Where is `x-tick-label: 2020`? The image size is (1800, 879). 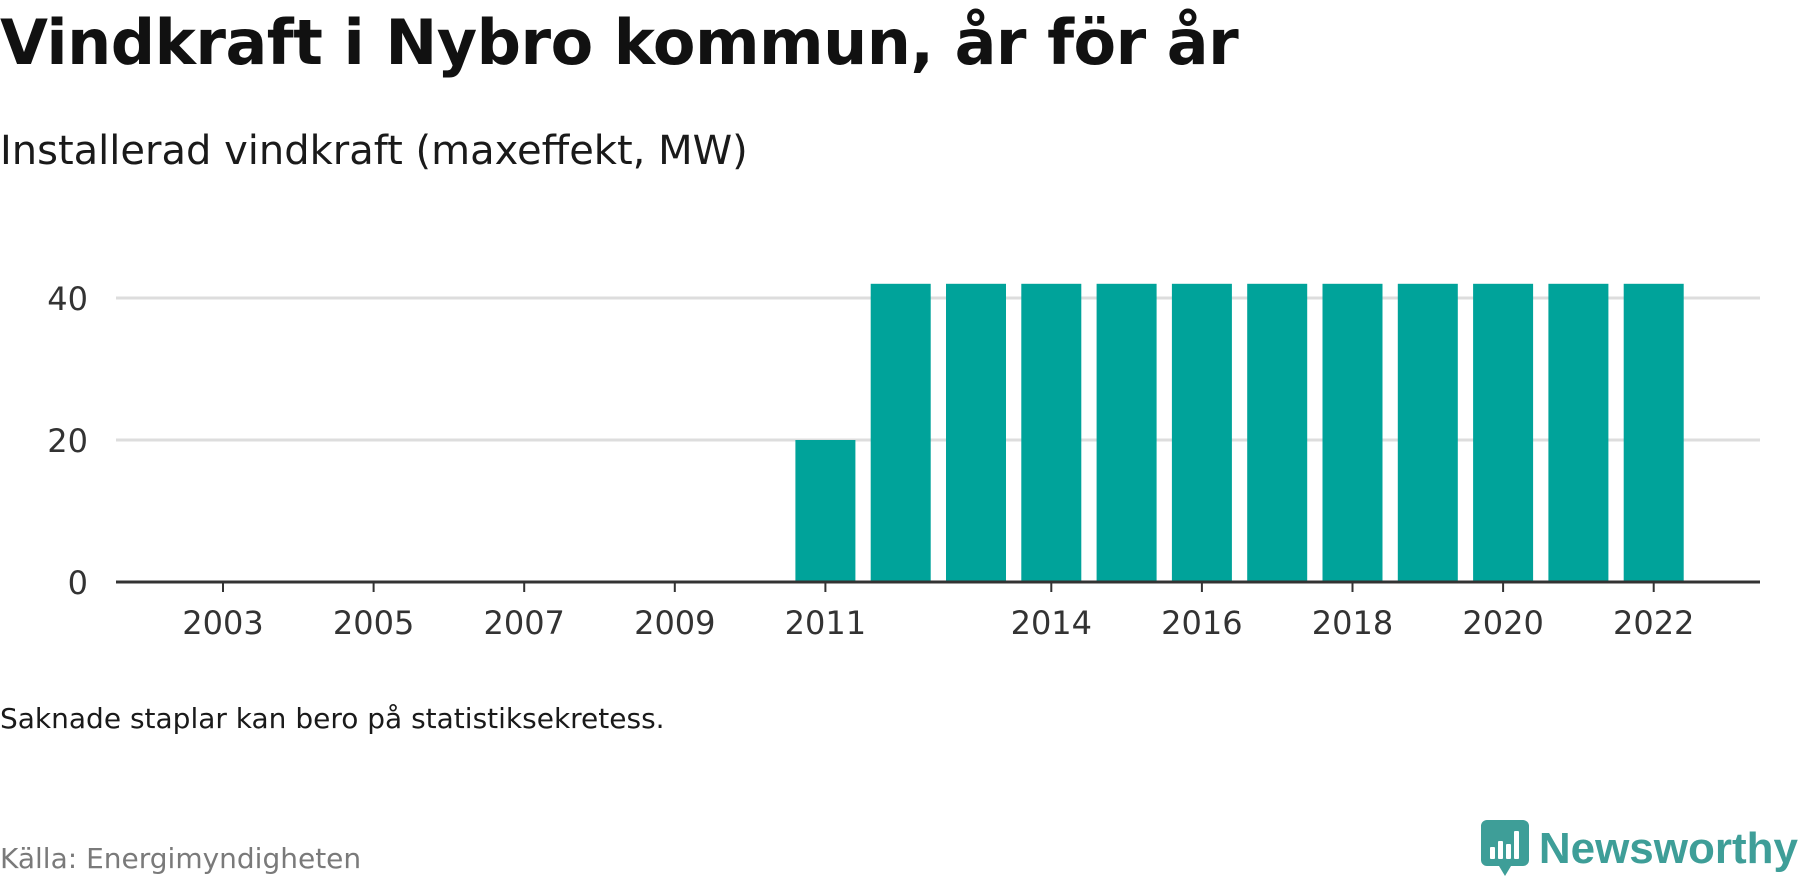
x-tick-label: 2020 is located at coordinates (1502, 623).